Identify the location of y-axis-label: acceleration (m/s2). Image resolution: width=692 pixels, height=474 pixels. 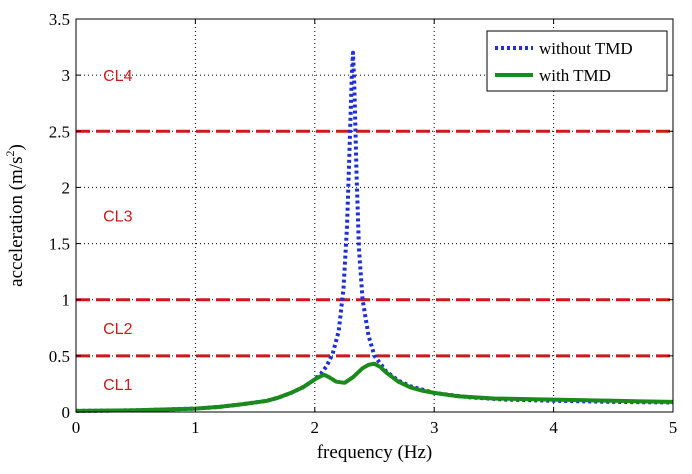
(15, 215).